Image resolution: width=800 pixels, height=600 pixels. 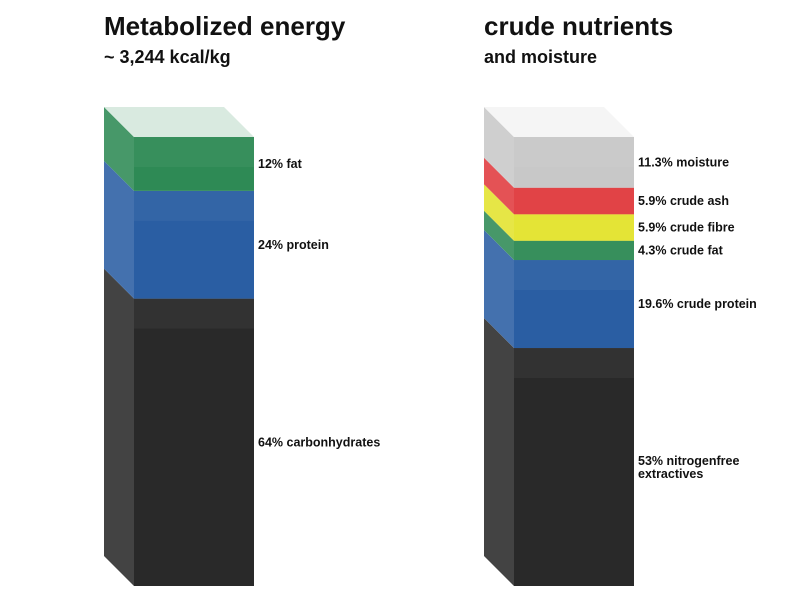 I want to click on chart-subtitle-moisture: and moisture, so click(x=541, y=57).